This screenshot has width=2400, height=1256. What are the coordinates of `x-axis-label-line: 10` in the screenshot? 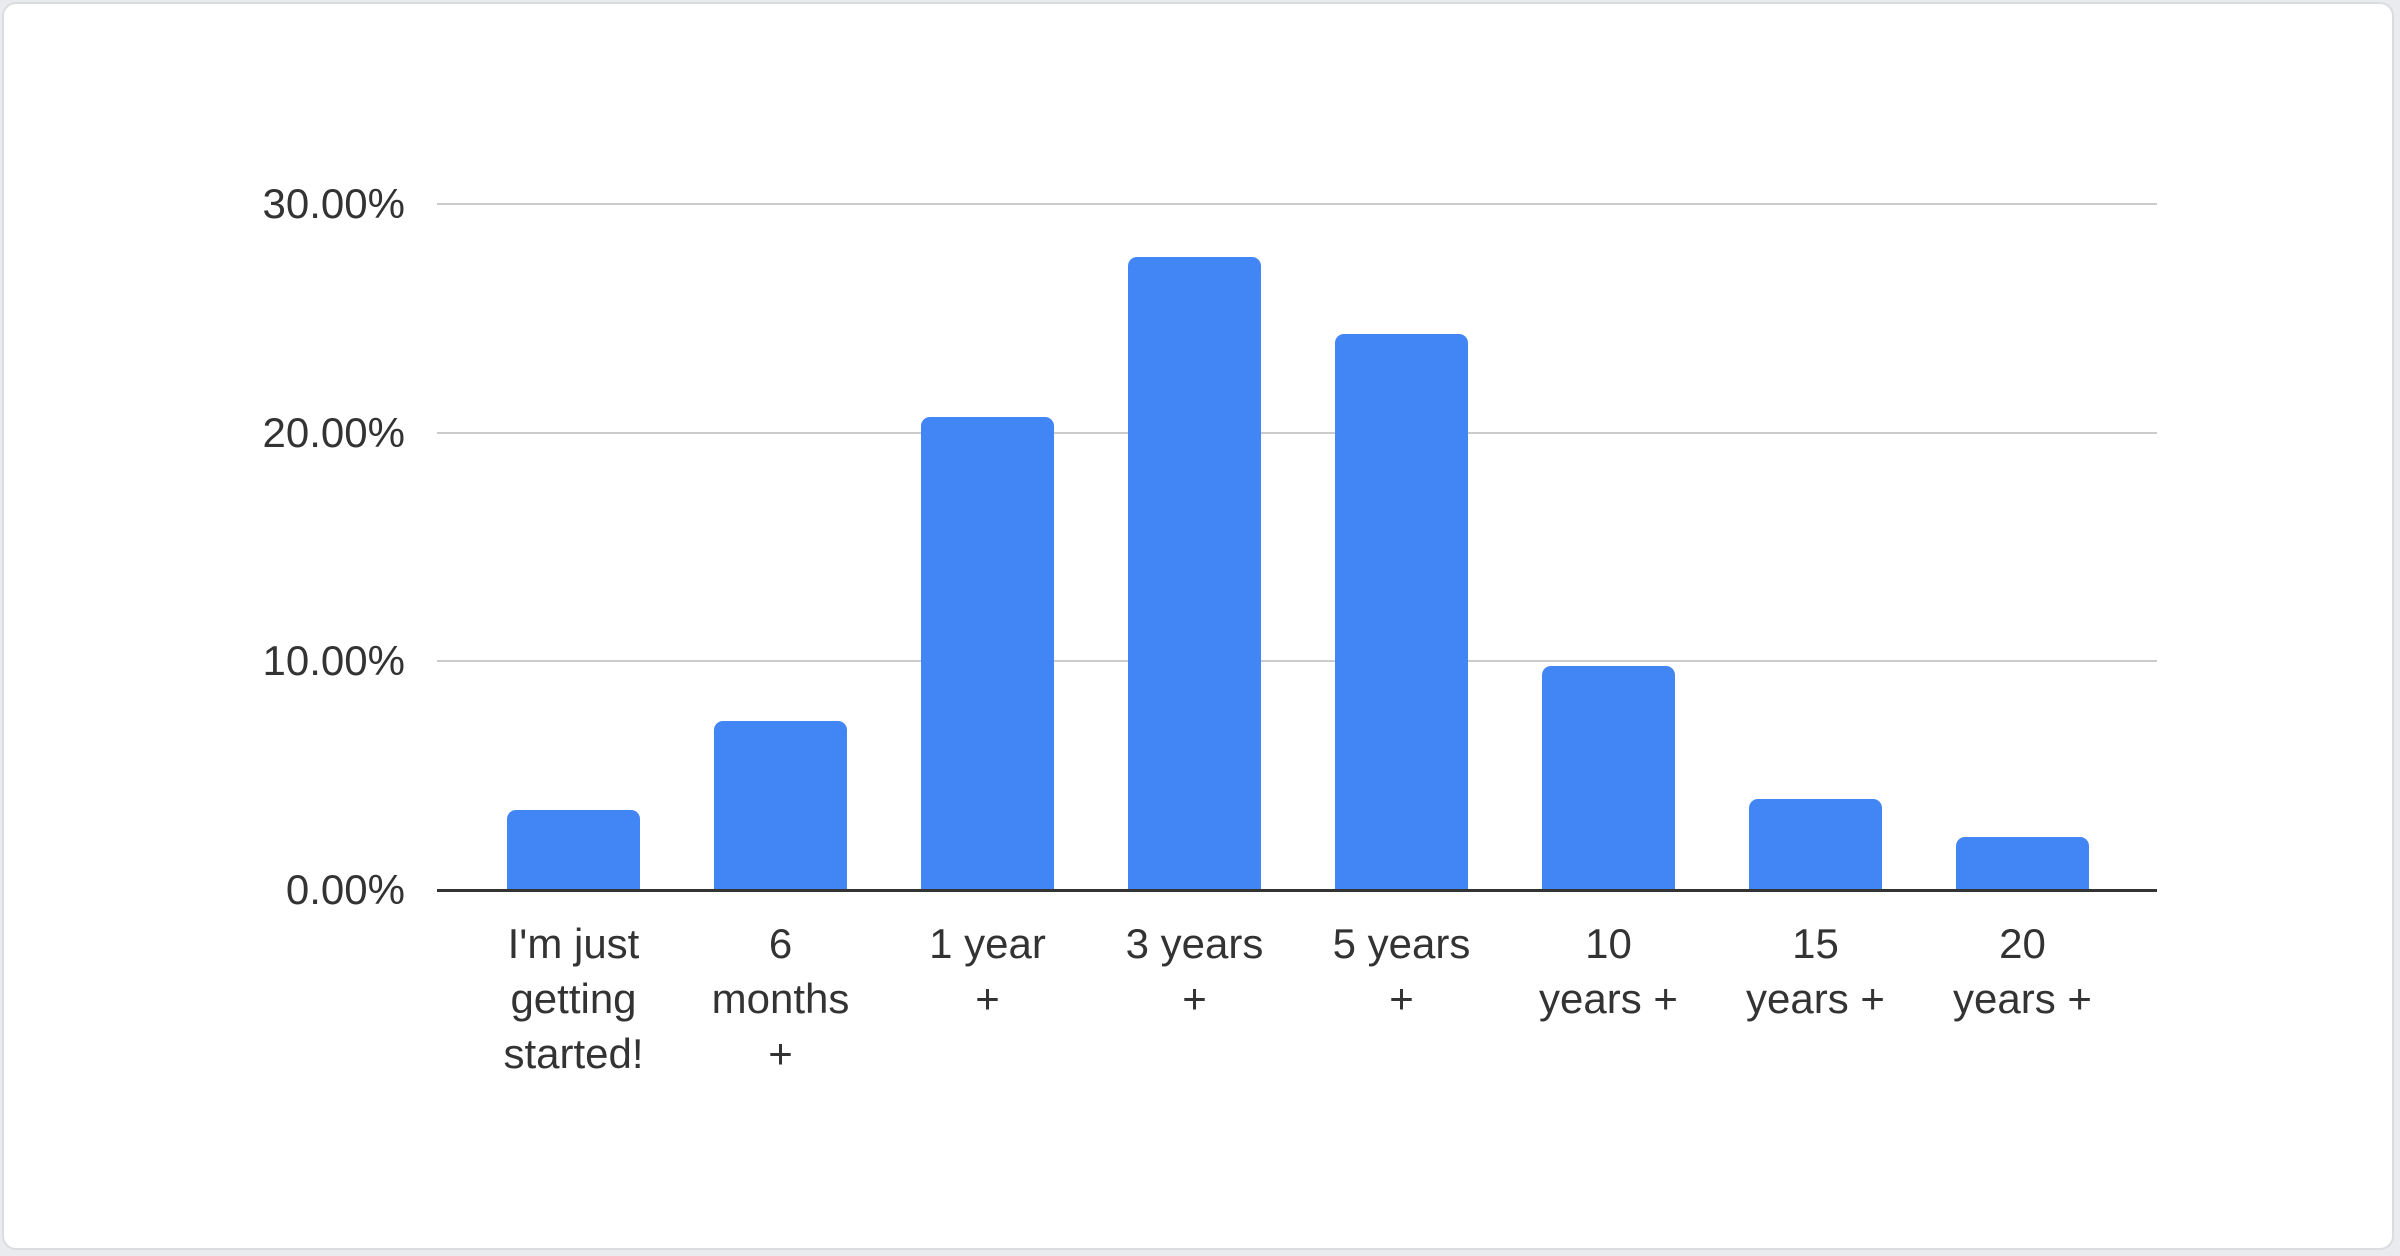 It's located at (1608, 943).